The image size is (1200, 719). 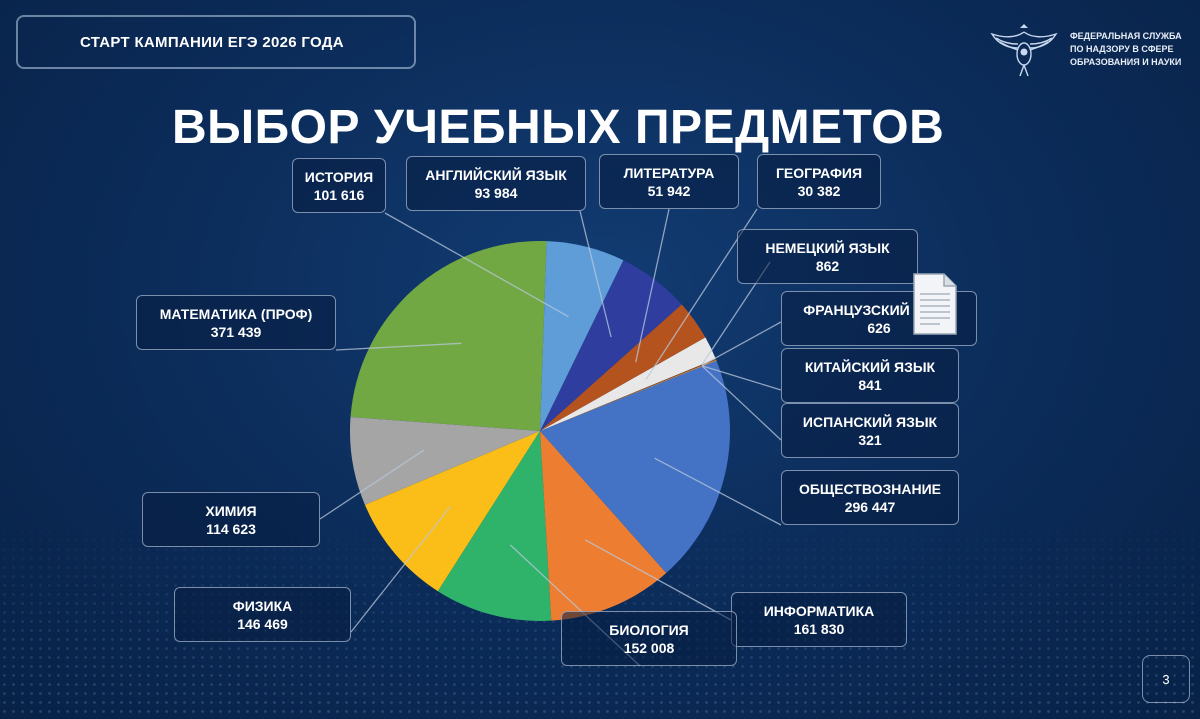 I want to click on label-name: ИСТОРИЯ, so click(x=339, y=176).